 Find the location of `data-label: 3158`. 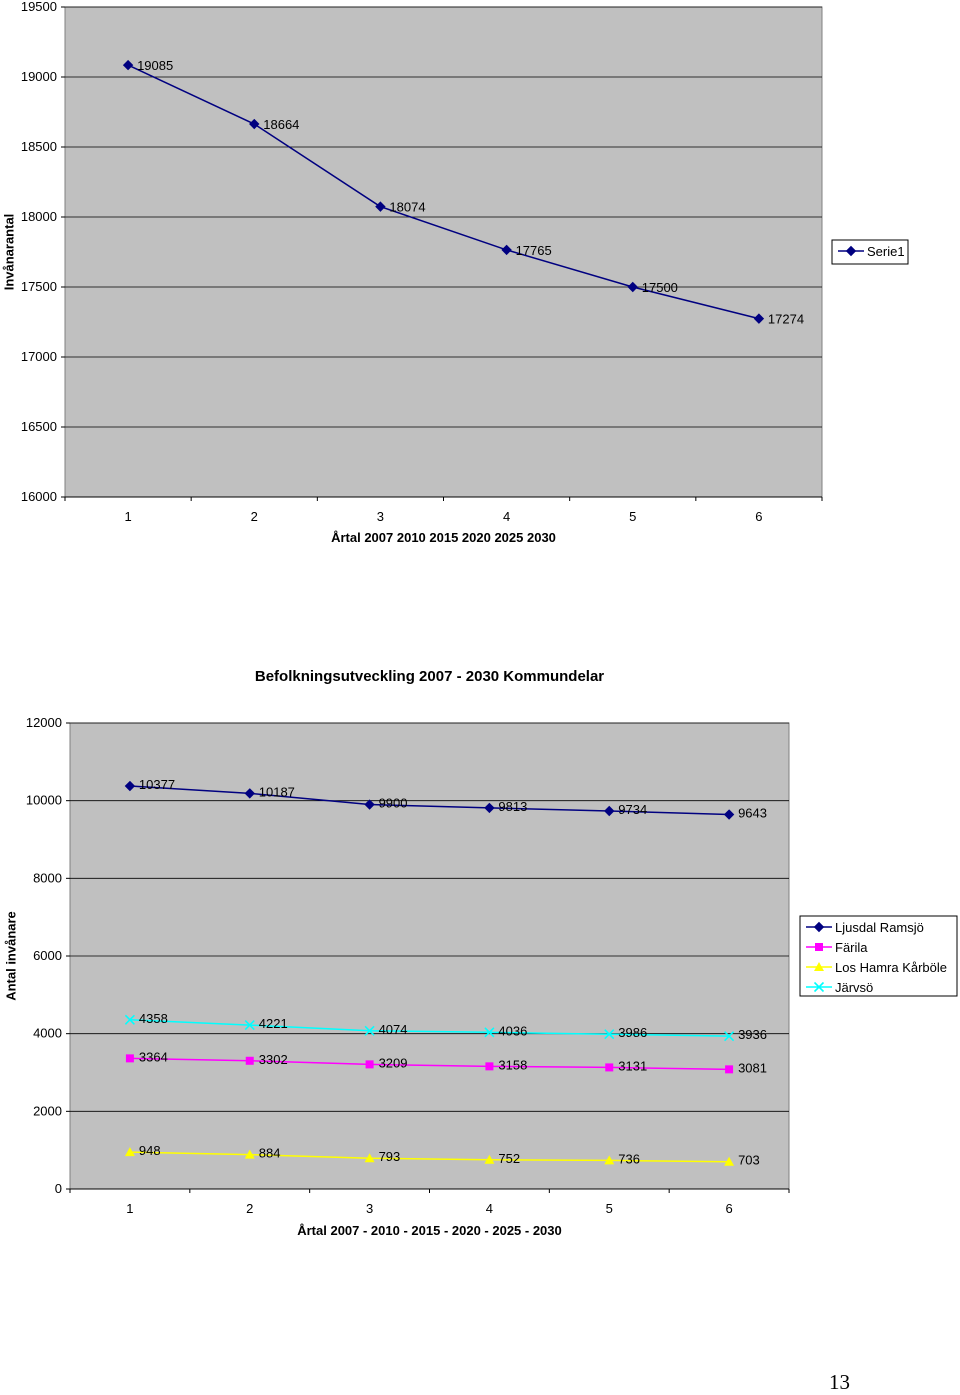

data-label: 3158 is located at coordinates (512, 1064).